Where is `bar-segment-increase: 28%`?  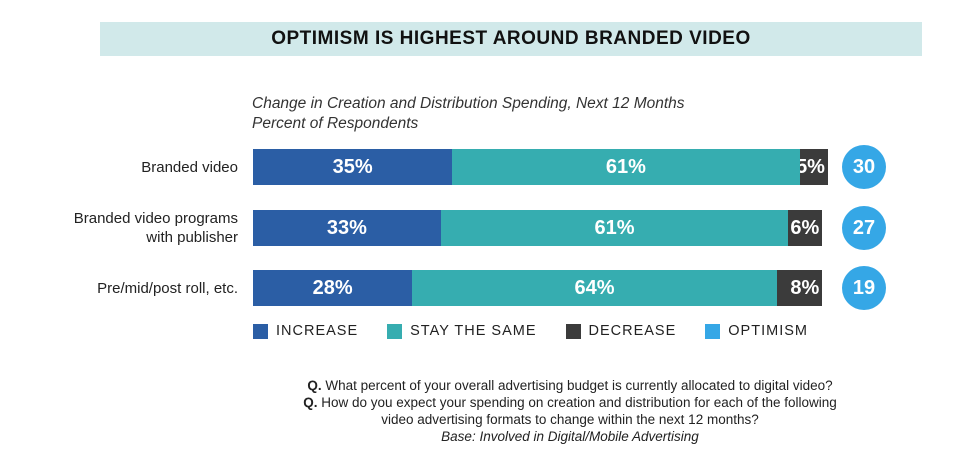 bar-segment-increase: 28% is located at coordinates (333, 288).